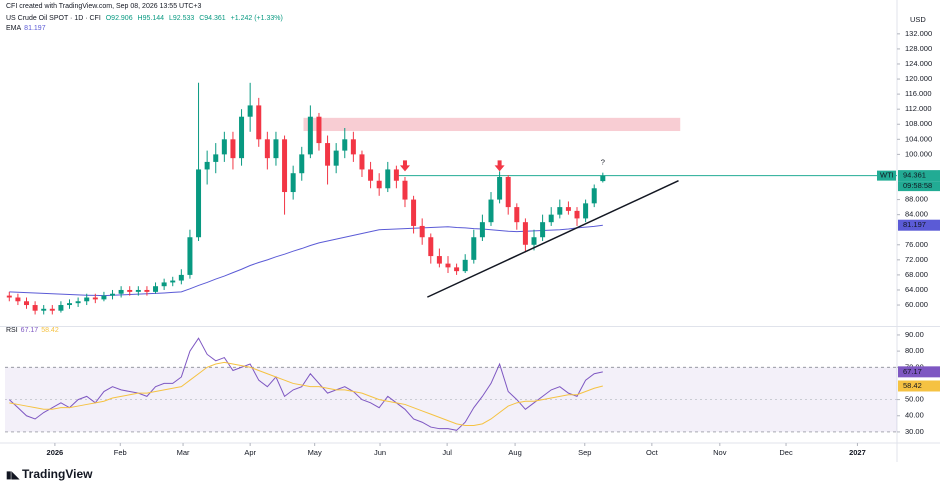 The height and width of the screenshot is (488, 940). I want to click on rsi-tick-label: 30.00, so click(914, 431).